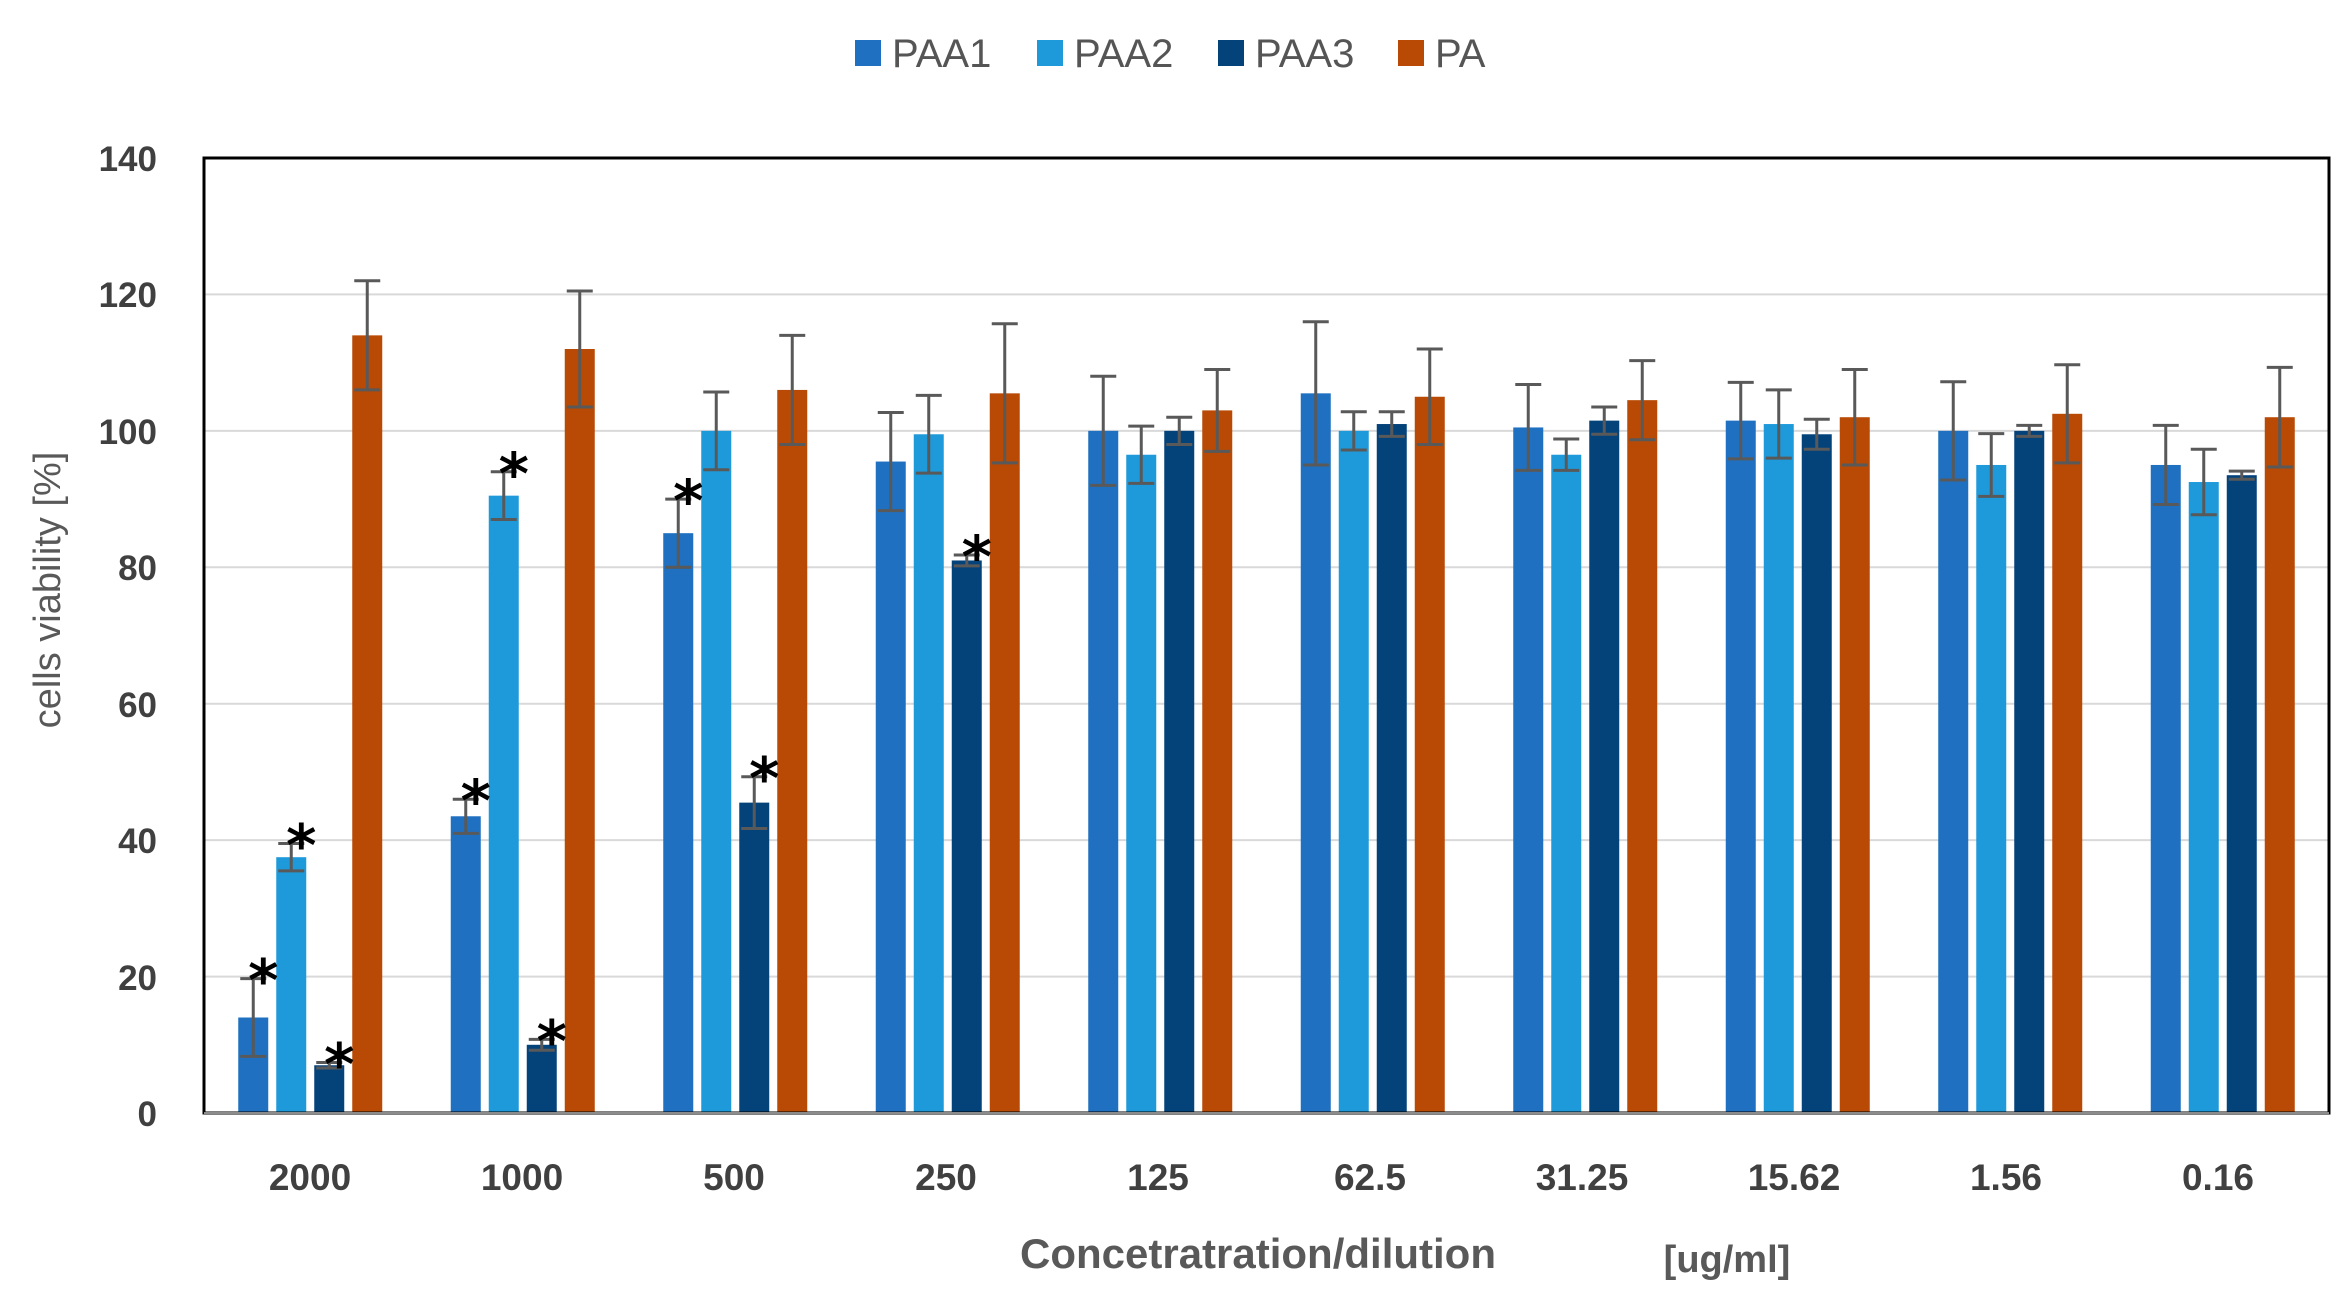 This screenshot has width=2345, height=1310. I want to click on legend-swatch-paa2, so click(1050, 53).